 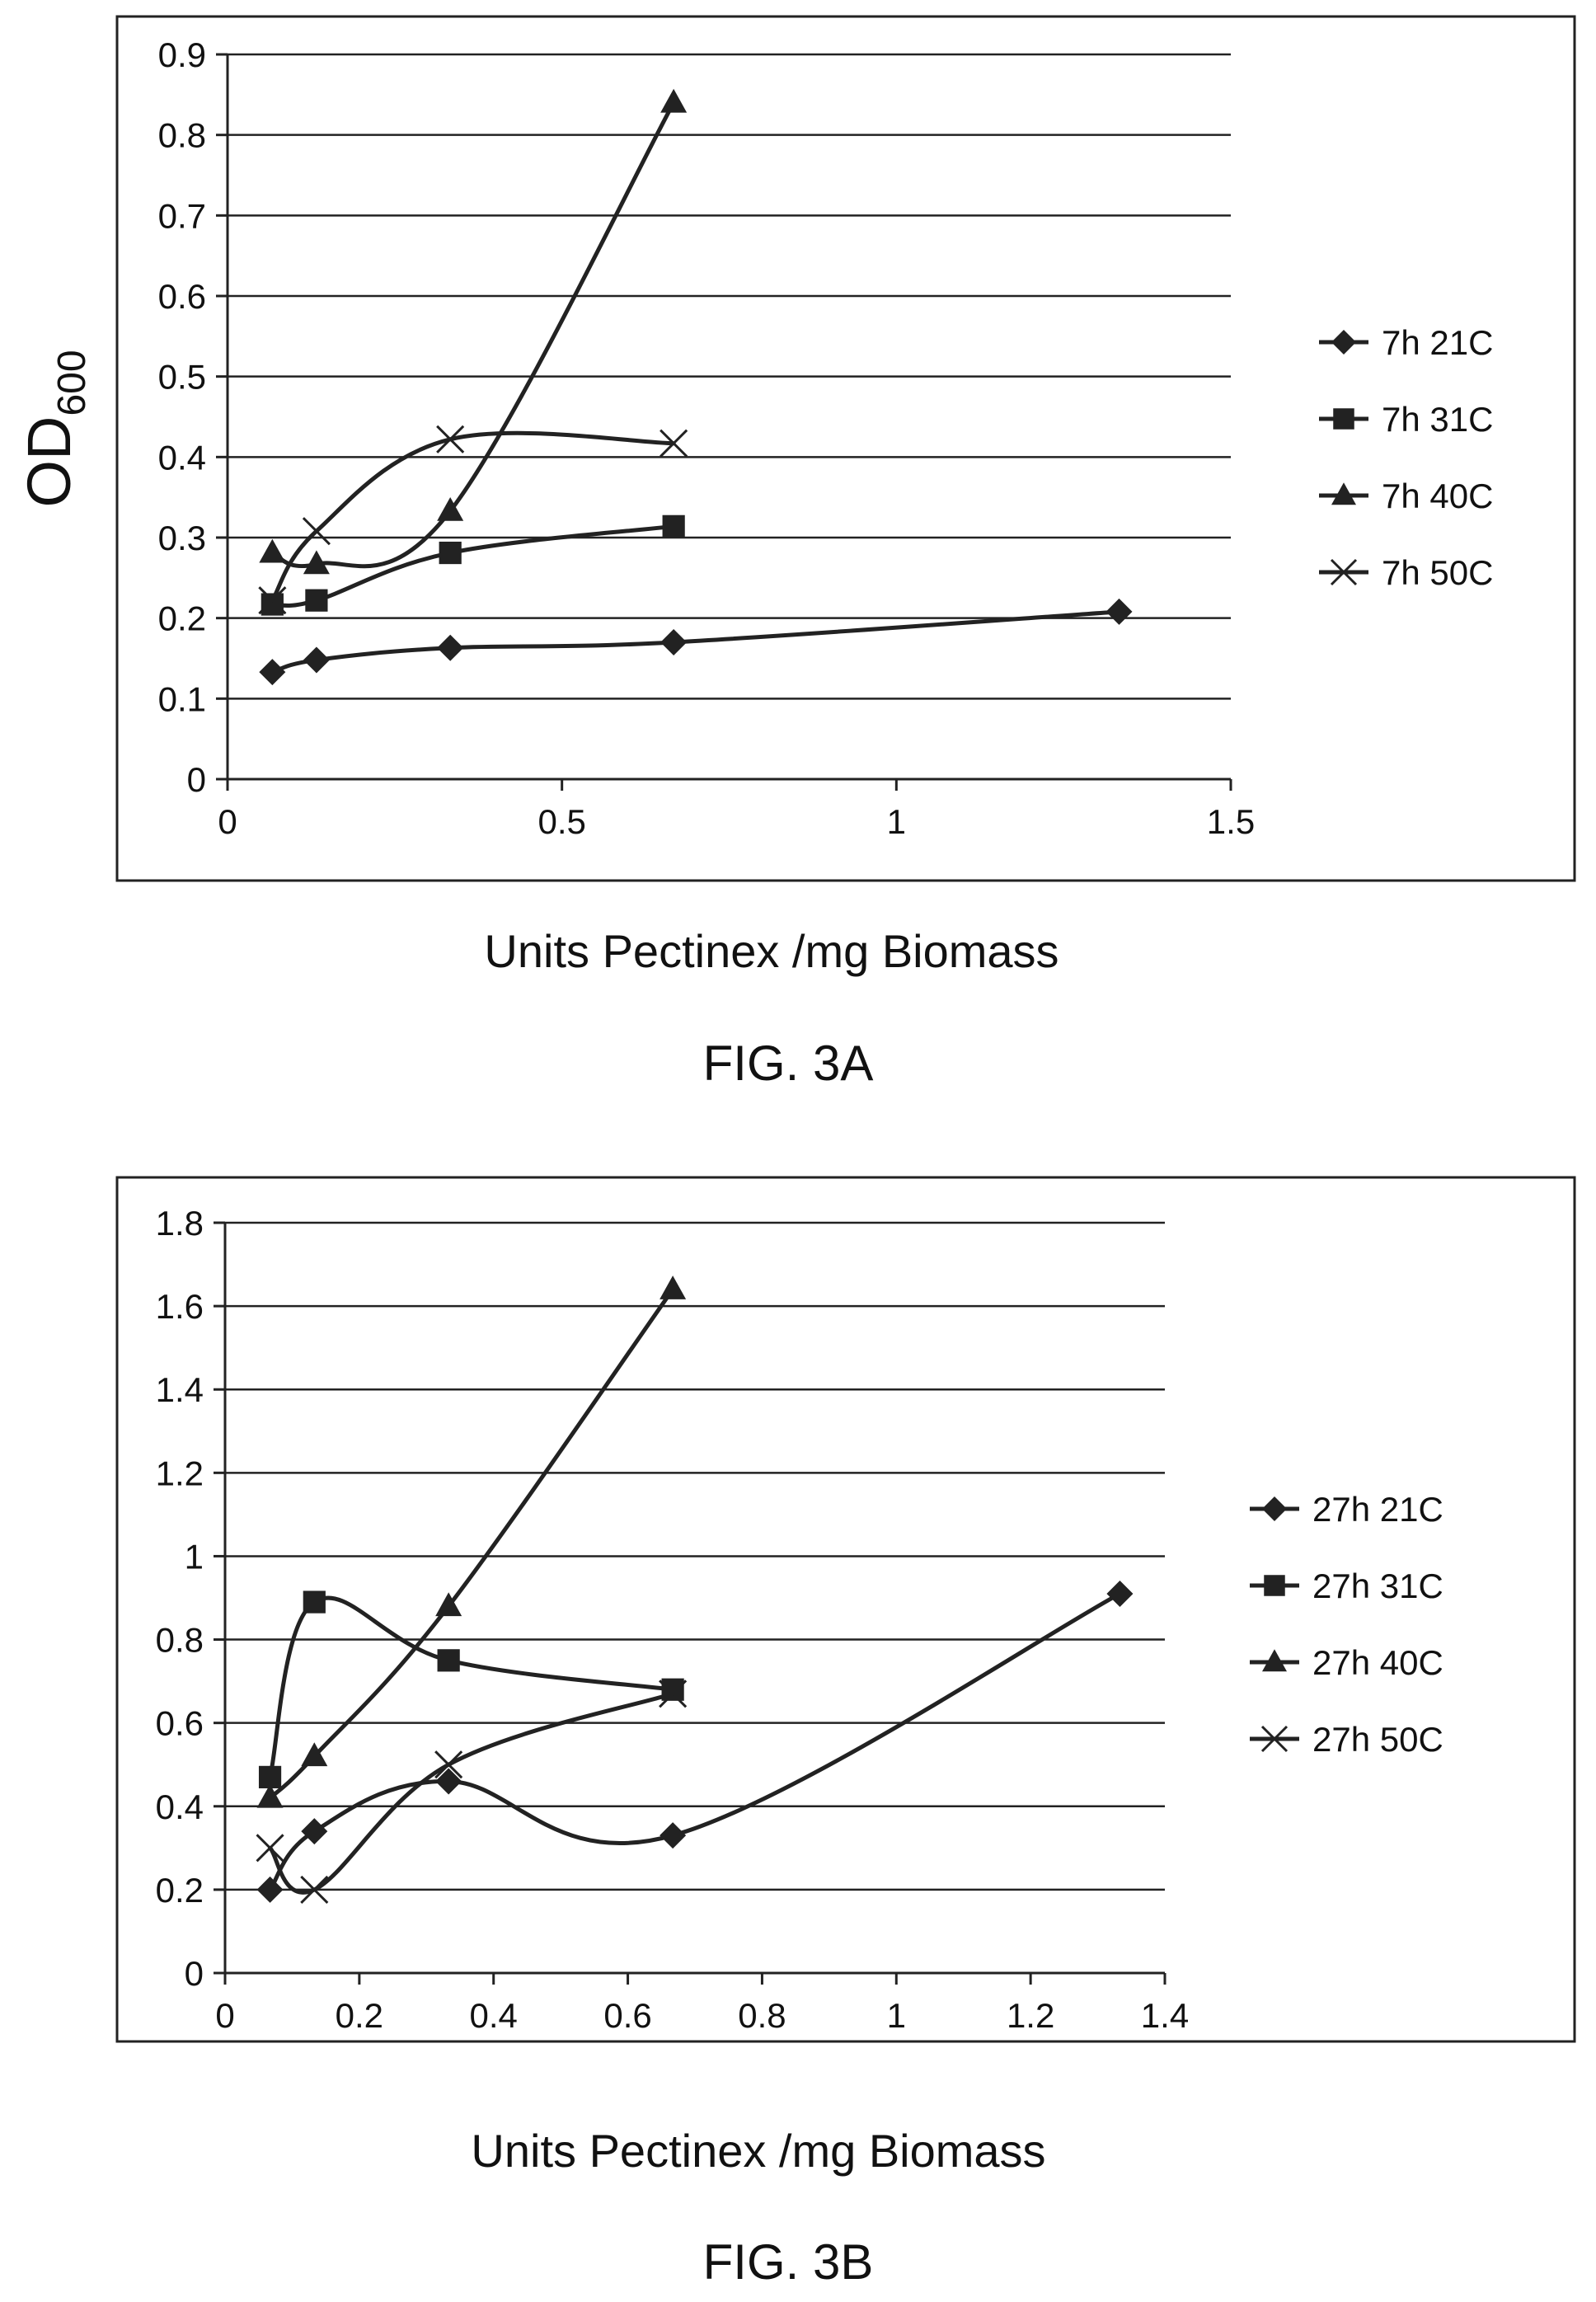 I want to click on chart-3a-caption: FIG. 3A, so click(x=788, y=1063).